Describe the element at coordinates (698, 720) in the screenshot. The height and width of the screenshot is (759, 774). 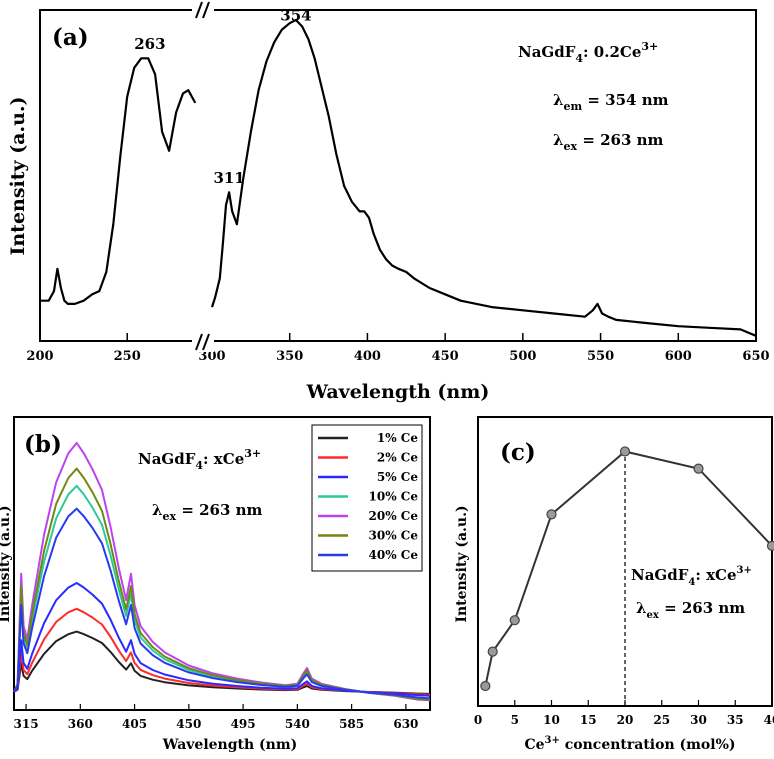
I see `x-tick-label-30: 30` at that location.